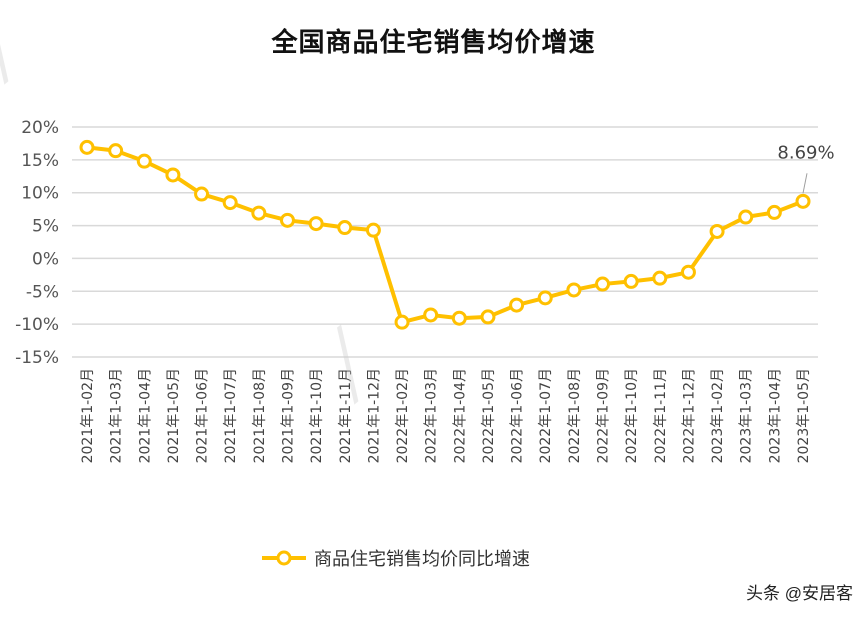 This screenshot has width=867, height=618. Describe the element at coordinates (489, 415) in the screenshot. I see `x-tick-label: 2022年1-05月` at that location.